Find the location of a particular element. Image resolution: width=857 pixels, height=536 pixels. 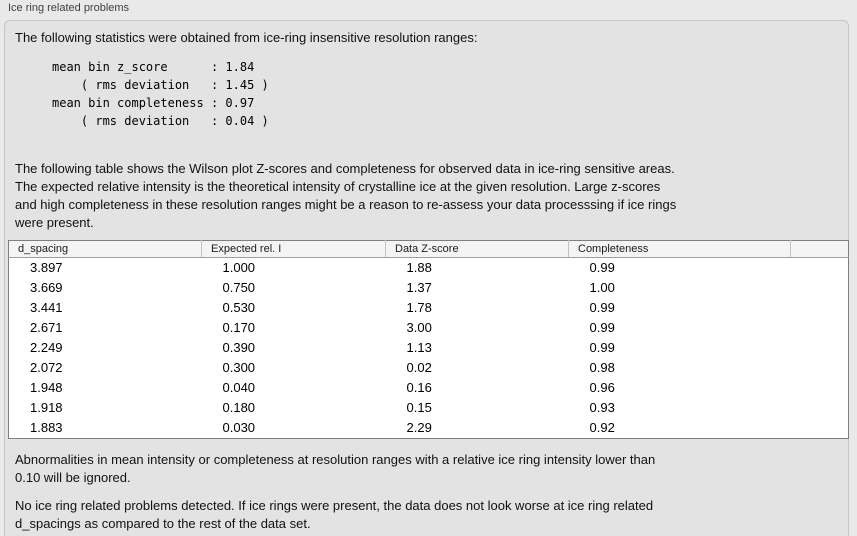

table-cell: 3.897 is located at coordinates (46, 267).